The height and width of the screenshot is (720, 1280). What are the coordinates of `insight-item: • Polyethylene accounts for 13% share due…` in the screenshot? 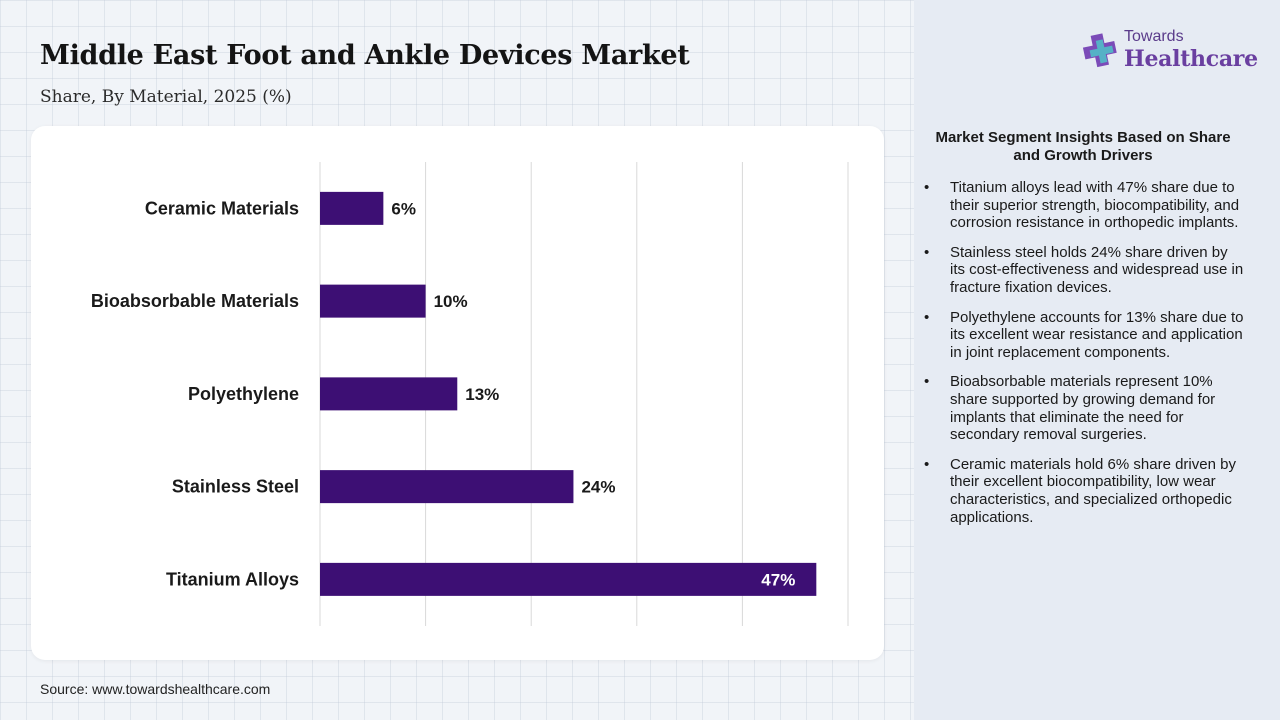 It's located at (1084, 335).